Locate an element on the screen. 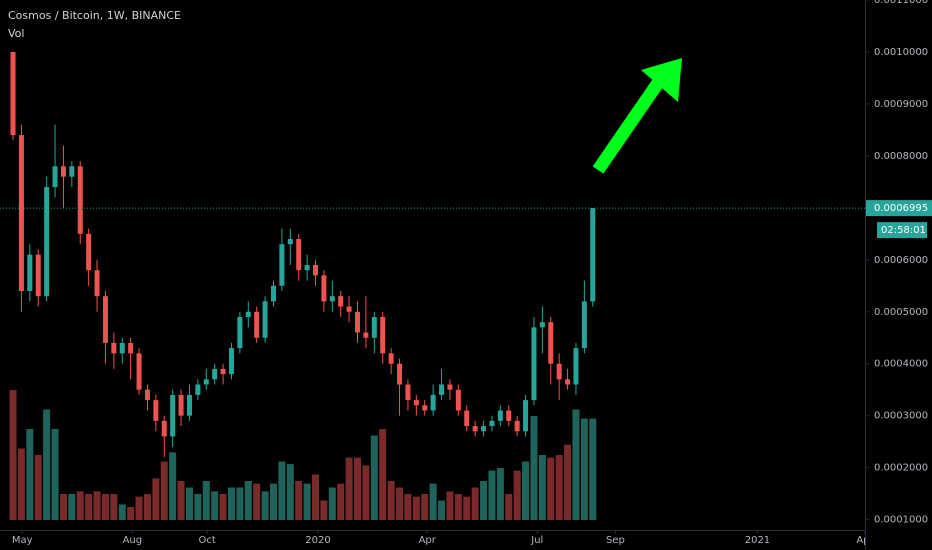 This screenshot has height=550, width=932. y-tick-label: 0.0004000 is located at coordinates (901, 364).